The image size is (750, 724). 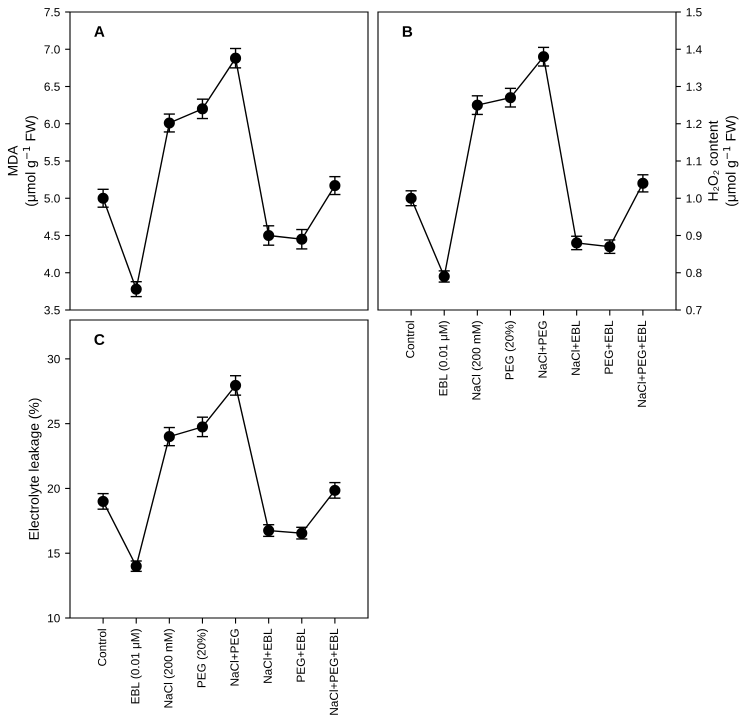 What do you see at coordinates (694, 12) in the screenshot?
I see `y2-tick-label: 1.5` at bounding box center [694, 12].